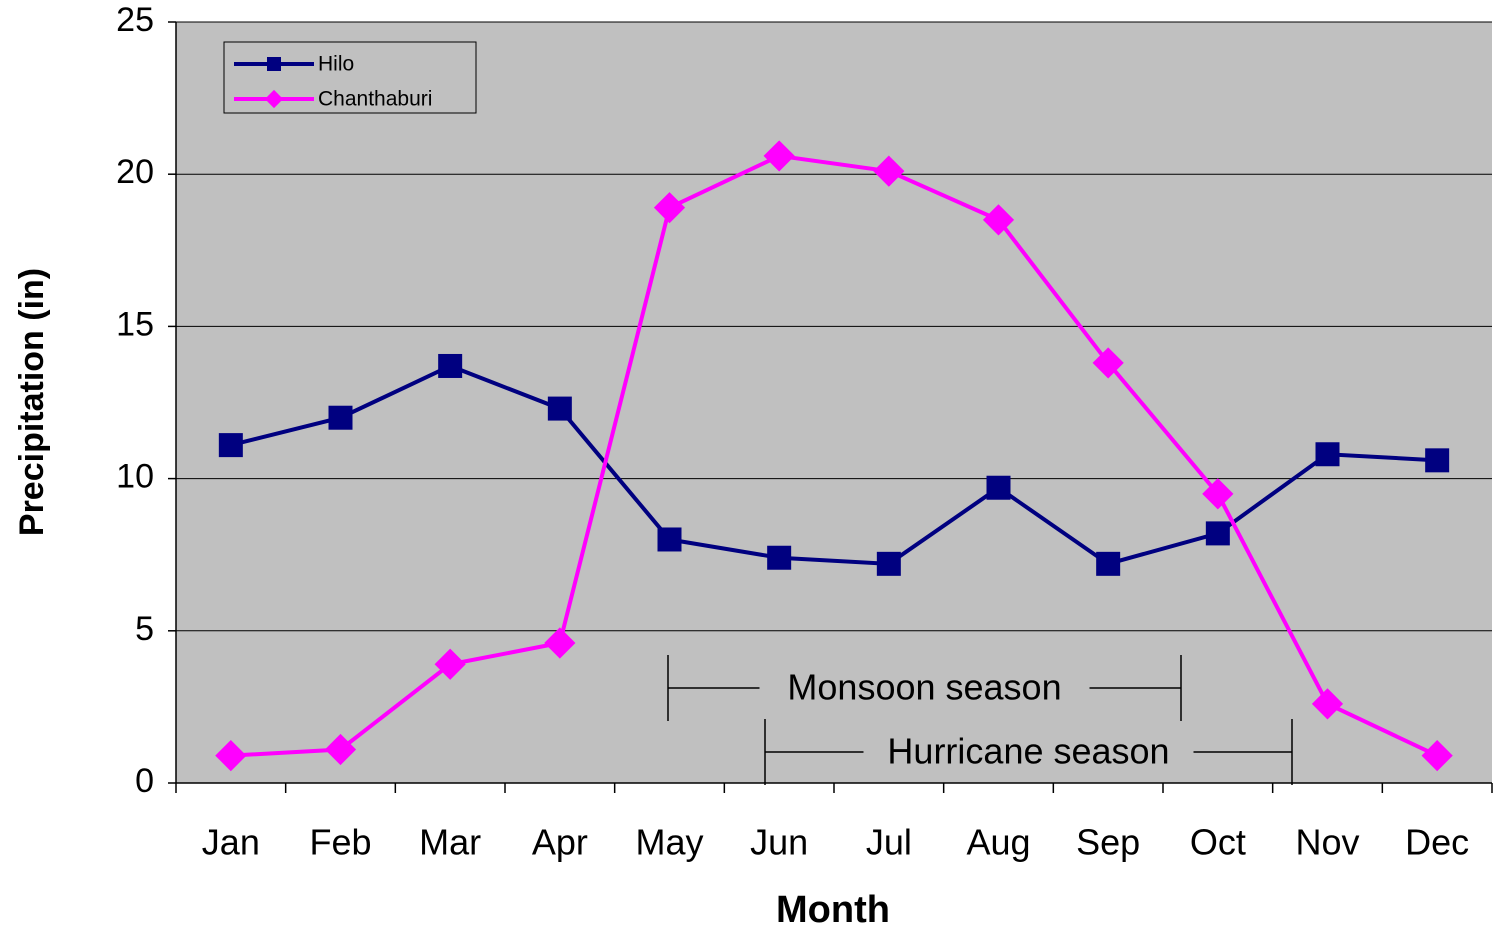 The image size is (1501, 931). Describe the element at coordinates (375, 99) in the screenshot. I see `legend-label: Chanthaburi` at that location.